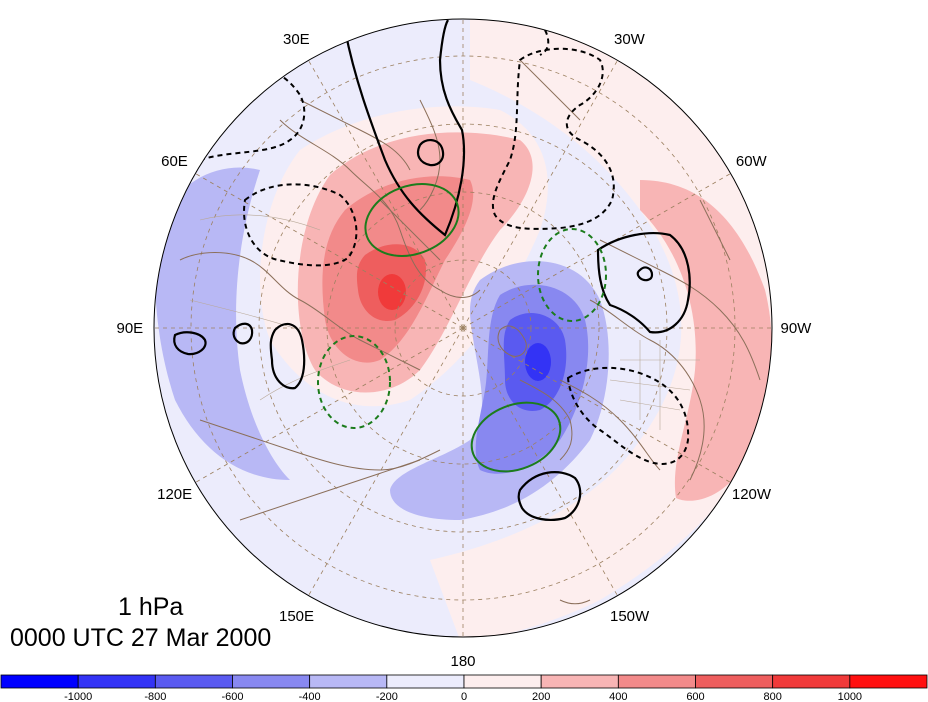 This screenshot has width=928, height=702. I want to click on colorbar: -1000 -800 -600 -400 -200 0 200 400 600 800 1000, so click(464, 688).